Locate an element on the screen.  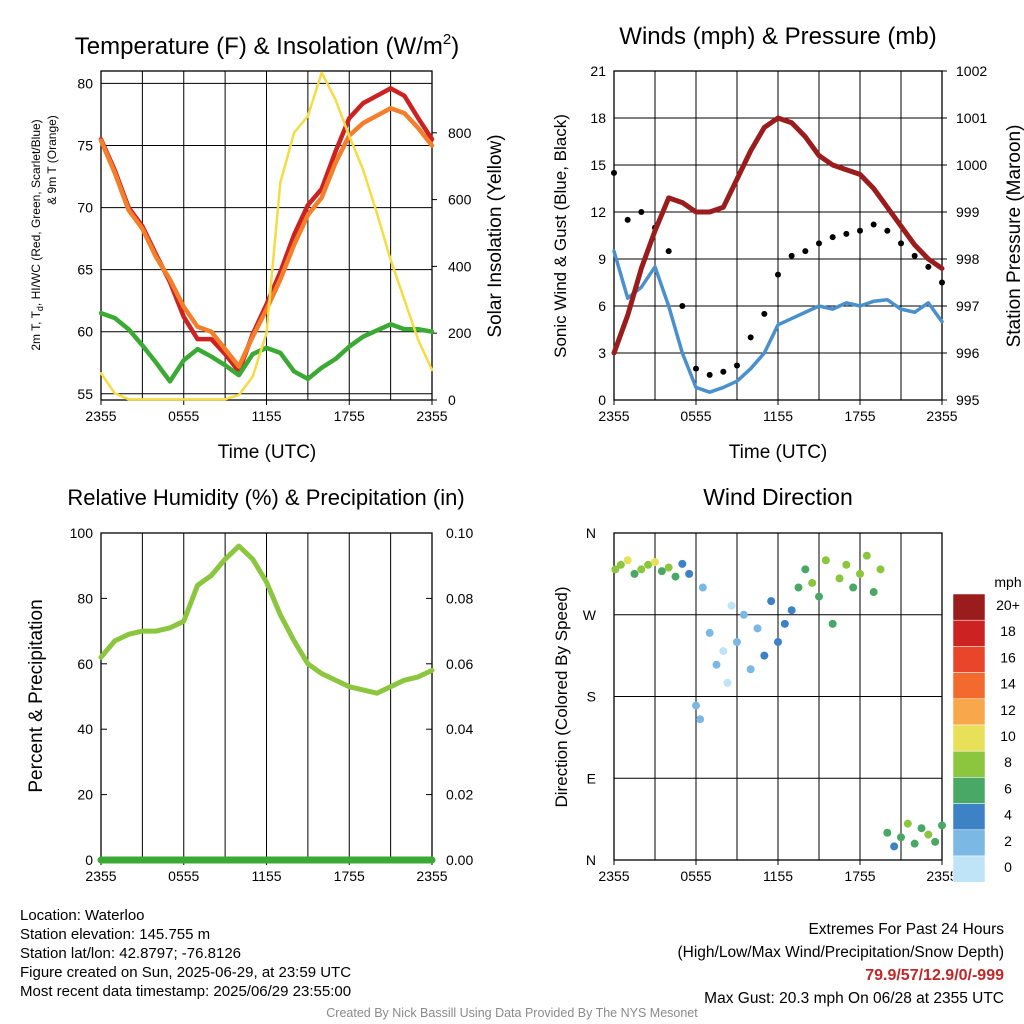
chart-title: Temperature (F) & Insolation (W/m2) is located at coordinates (267, 45).